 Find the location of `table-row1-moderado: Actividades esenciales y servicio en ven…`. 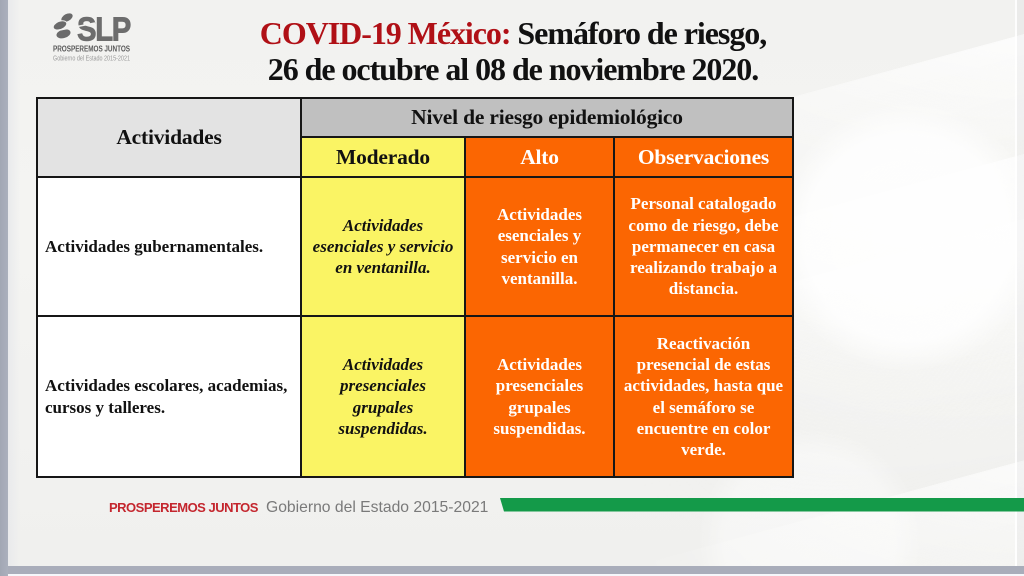

table-row1-moderado: Actividades esenciales y servicio en ven… is located at coordinates (383, 246).